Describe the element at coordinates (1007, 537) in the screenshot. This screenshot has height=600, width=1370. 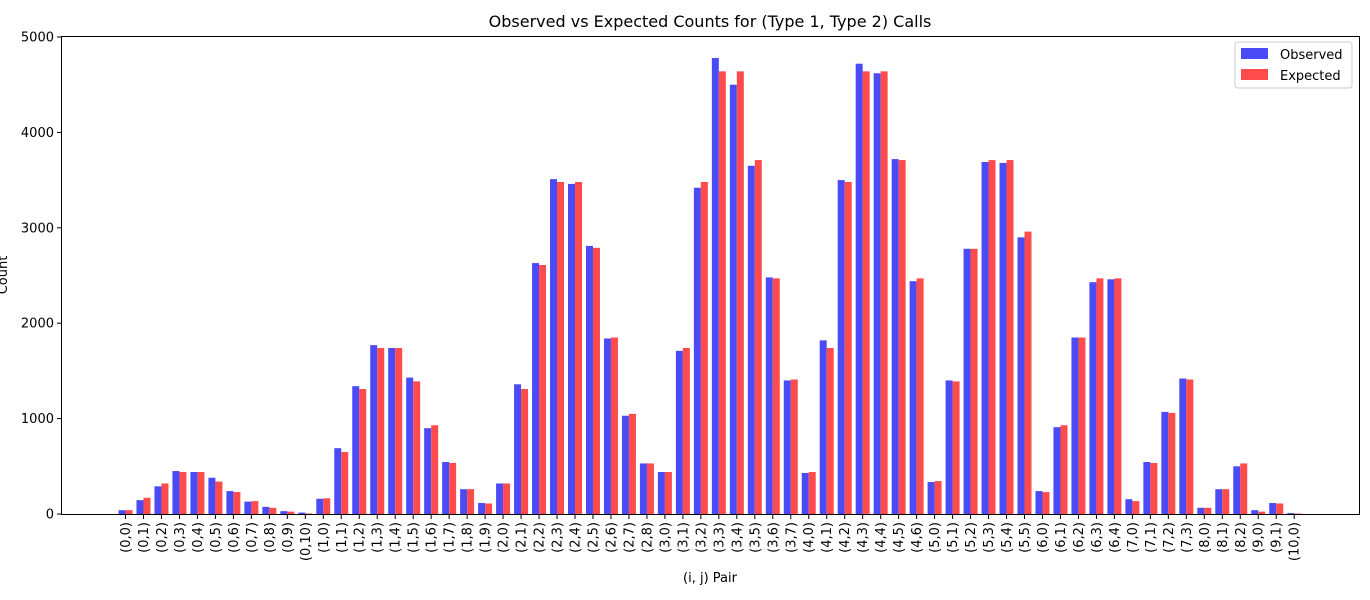
I see `x-tick-label-49: (5,4)` at that location.